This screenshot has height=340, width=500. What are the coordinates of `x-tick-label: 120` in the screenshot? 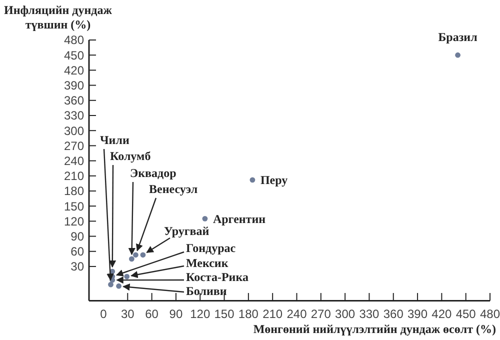 It's located at (200, 314).